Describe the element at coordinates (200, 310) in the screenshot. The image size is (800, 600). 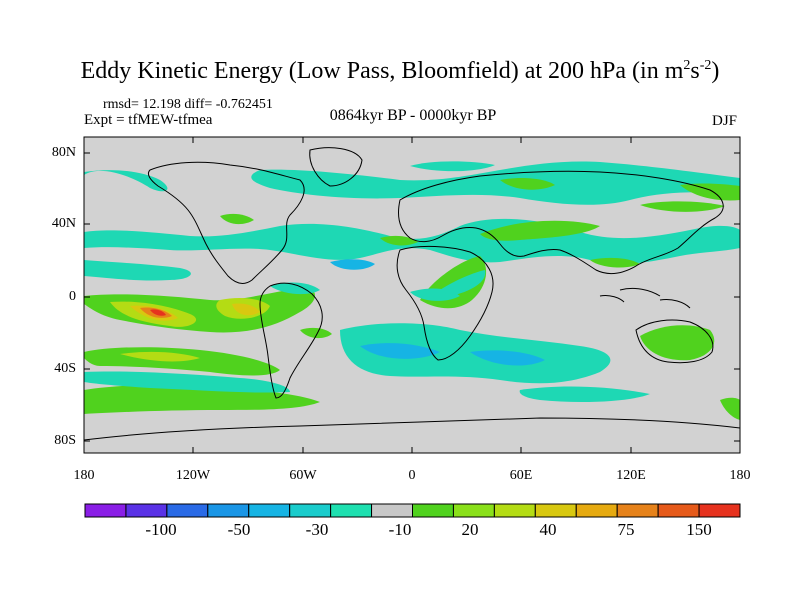
I see `field-region-pacific-green` at that location.